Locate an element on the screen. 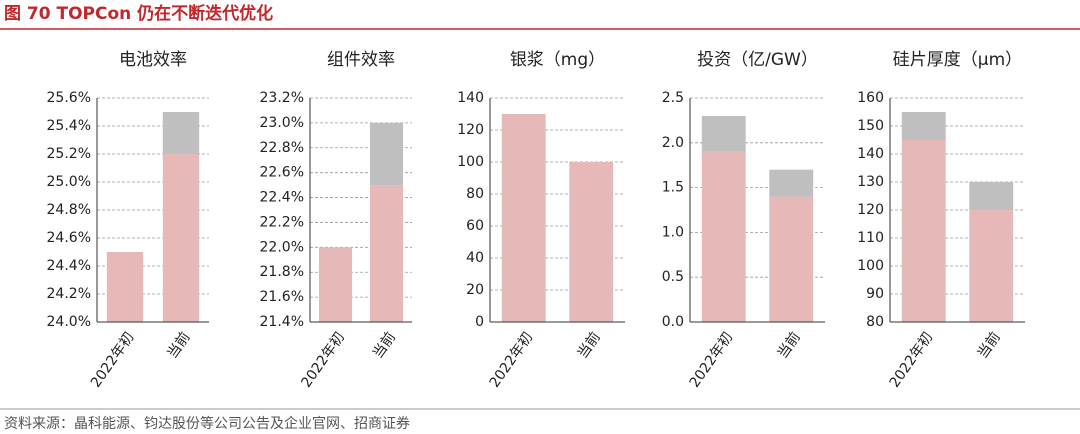  y-tick-label: 25.6% is located at coordinates (69, 98).